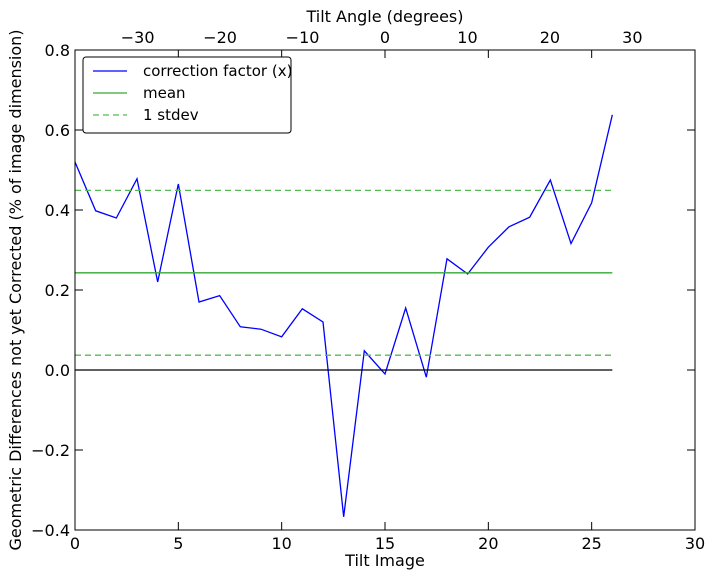 This screenshot has width=714, height=579. I want to click on x-axis-label: Tilt Image, so click(384, 560).